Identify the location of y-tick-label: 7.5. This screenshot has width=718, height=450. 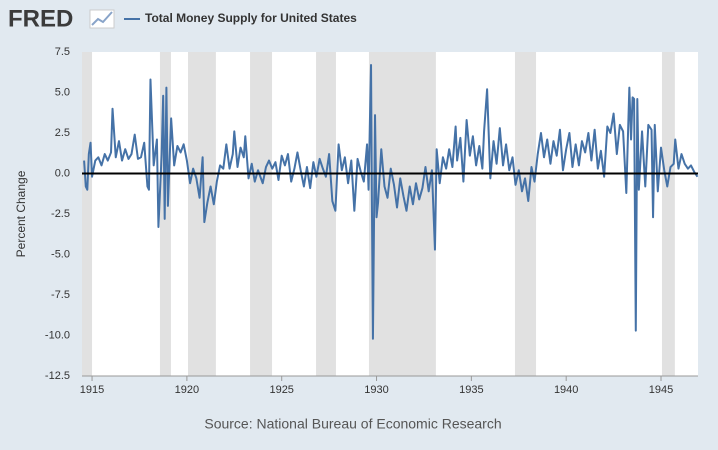
(62, 52).